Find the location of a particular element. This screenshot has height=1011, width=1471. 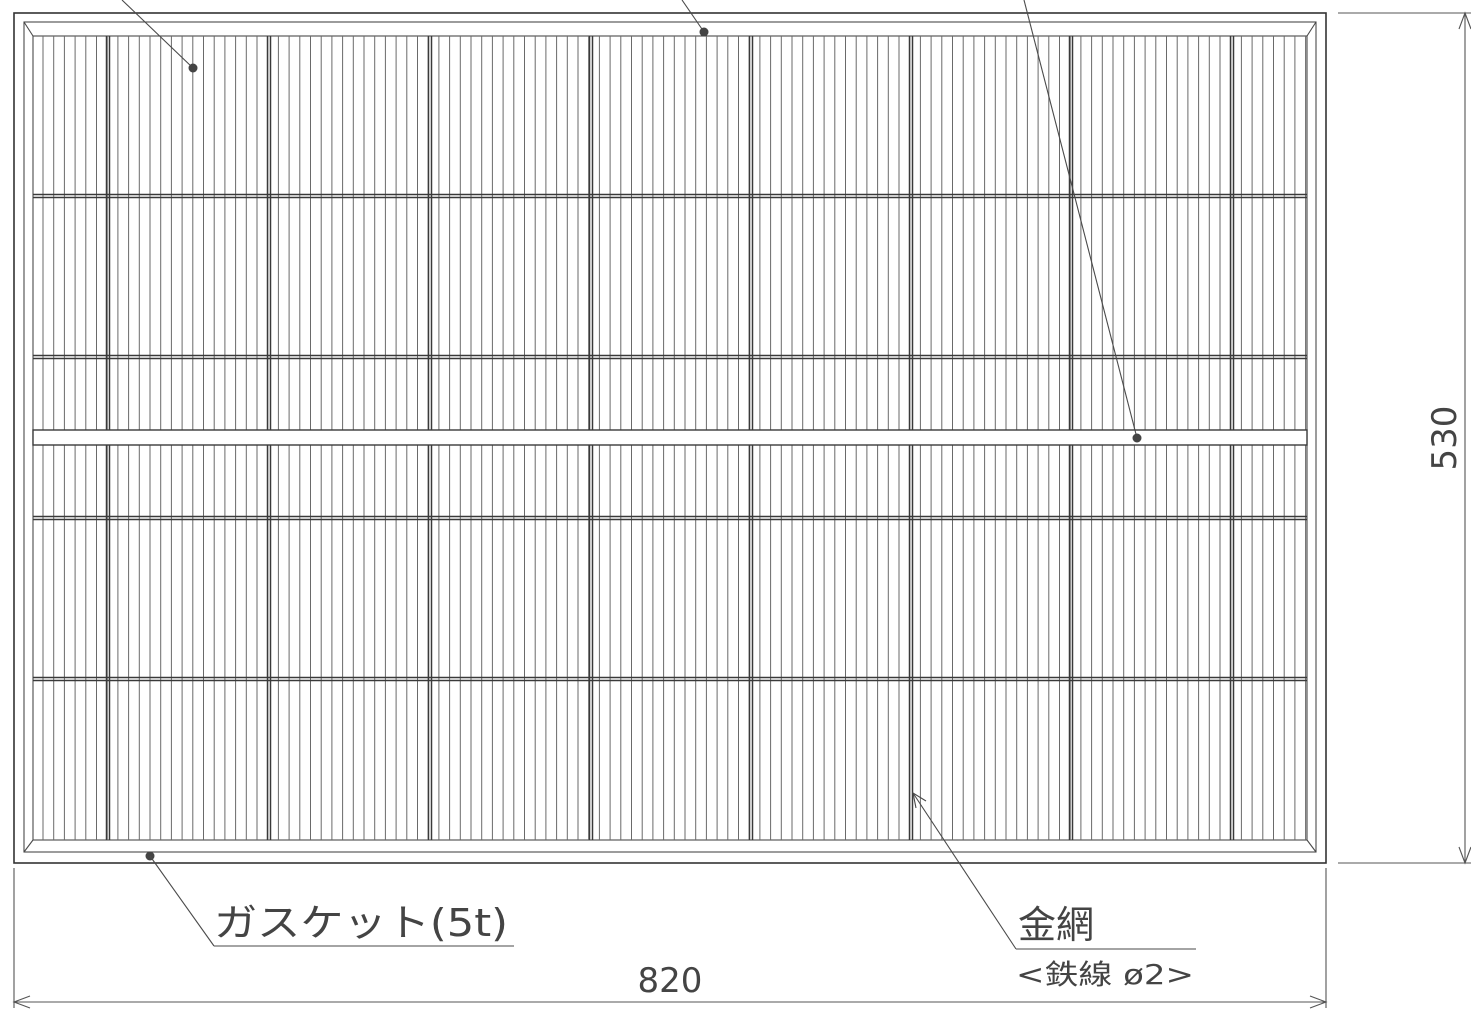

leader-dot-left is located at coordinates (193, 68).